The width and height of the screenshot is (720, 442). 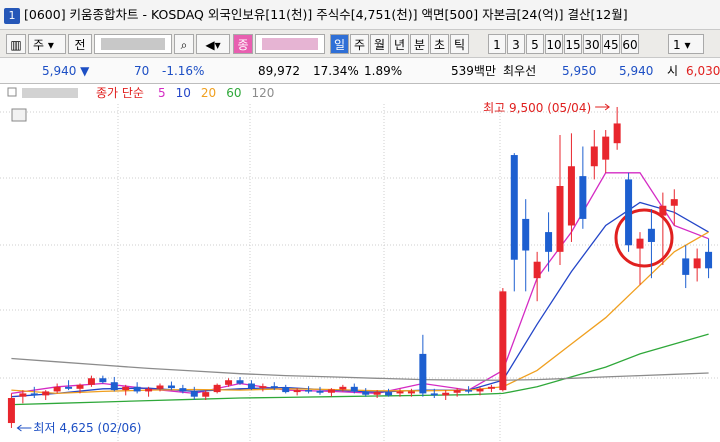 What do you see at coordinates (677, 45) in the screenshot?
I see `count: 1` at bounding box center [677, 45].